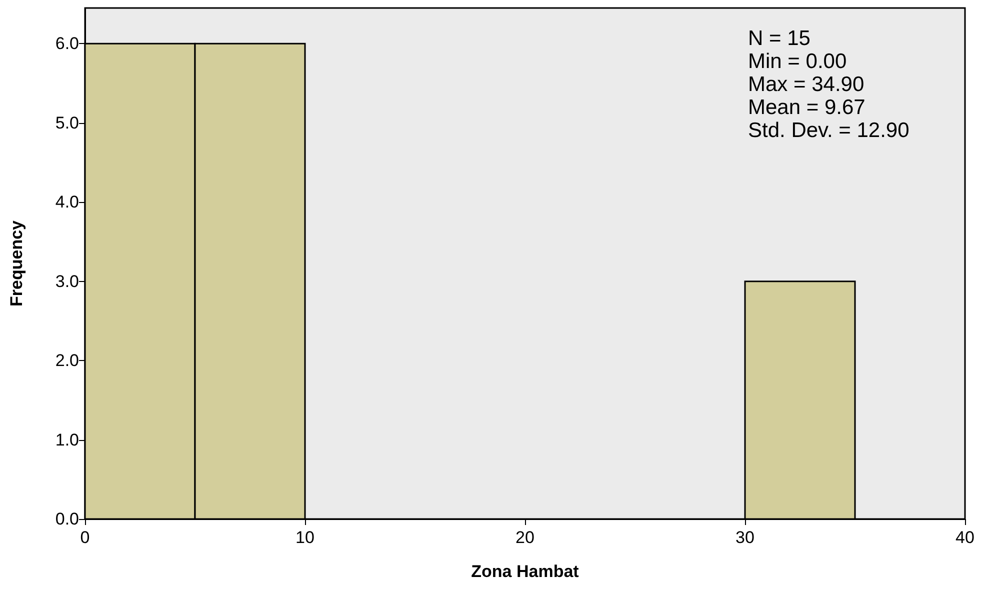 The height and width of the screenshot is (592, 984). Describe the element at coordinates (525, 537) in the screenshot. I see `x-tick-label: 20` at that location.